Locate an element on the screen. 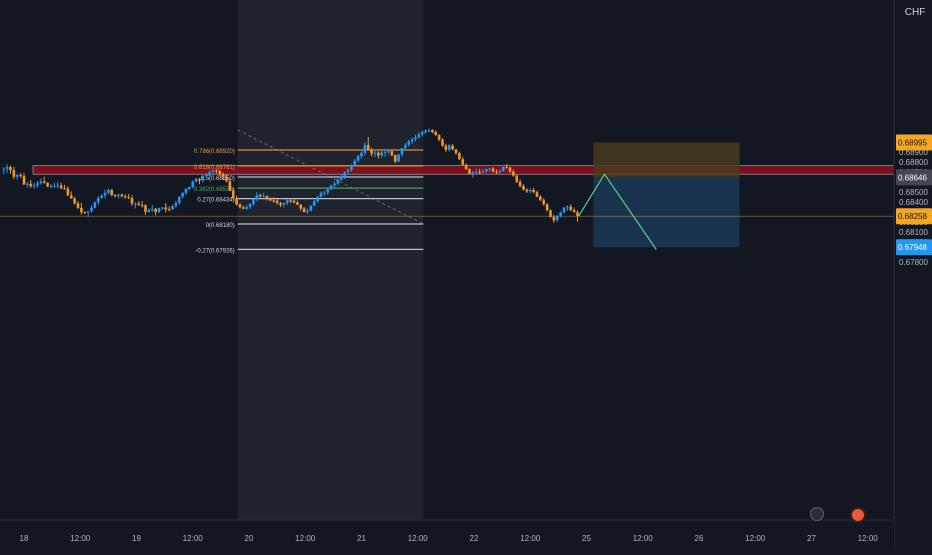 This screenshot has height=555, width=932. take-profit-zone is located at coordinates (666, 212).